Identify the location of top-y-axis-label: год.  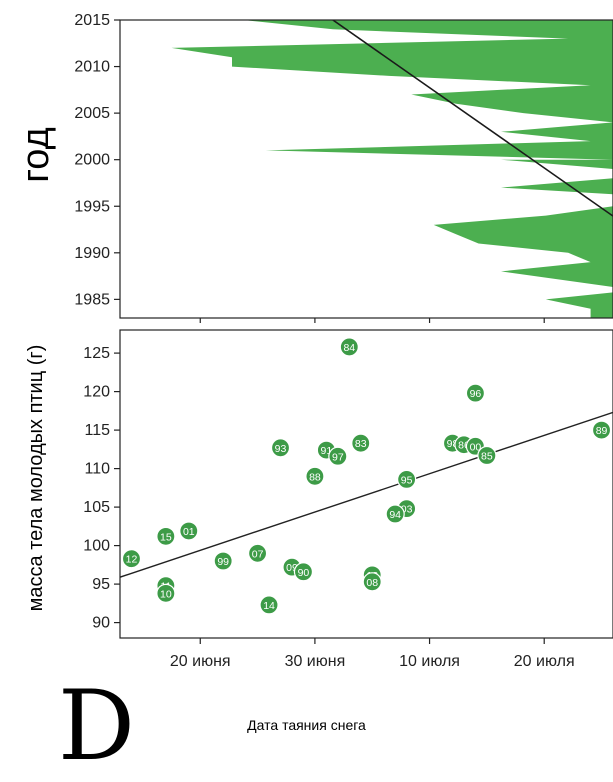
(36, 155).